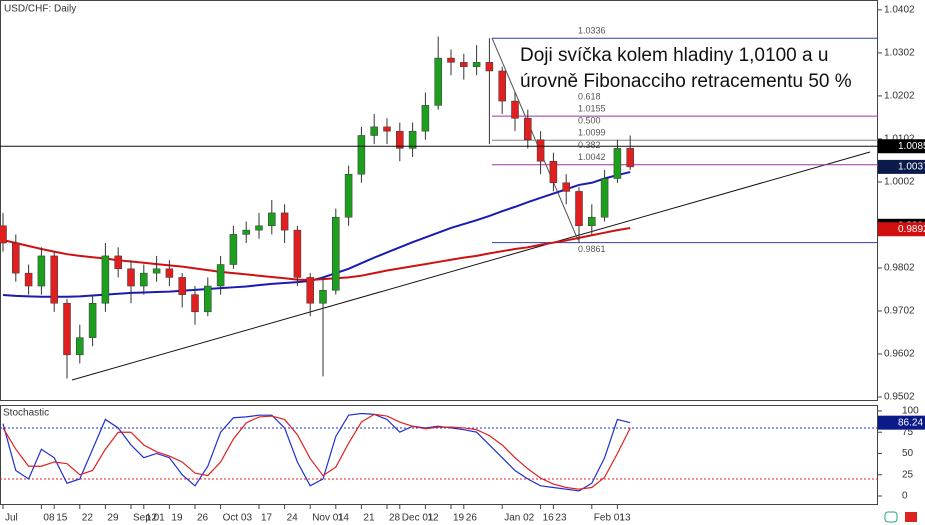 The width and height of the screenshot is (925, 525). What do you see at coordinates (592, 133) in the screenshot?
I see `fib-price: 1.0099` at bounding box center [592, 133].